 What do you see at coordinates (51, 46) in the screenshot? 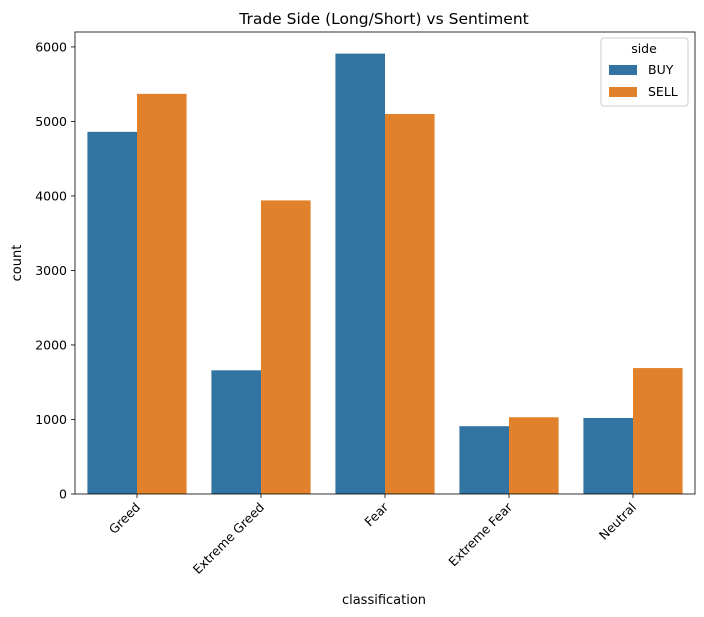
I see `y-tick-label: 6000` at bounding box center [51, 46].